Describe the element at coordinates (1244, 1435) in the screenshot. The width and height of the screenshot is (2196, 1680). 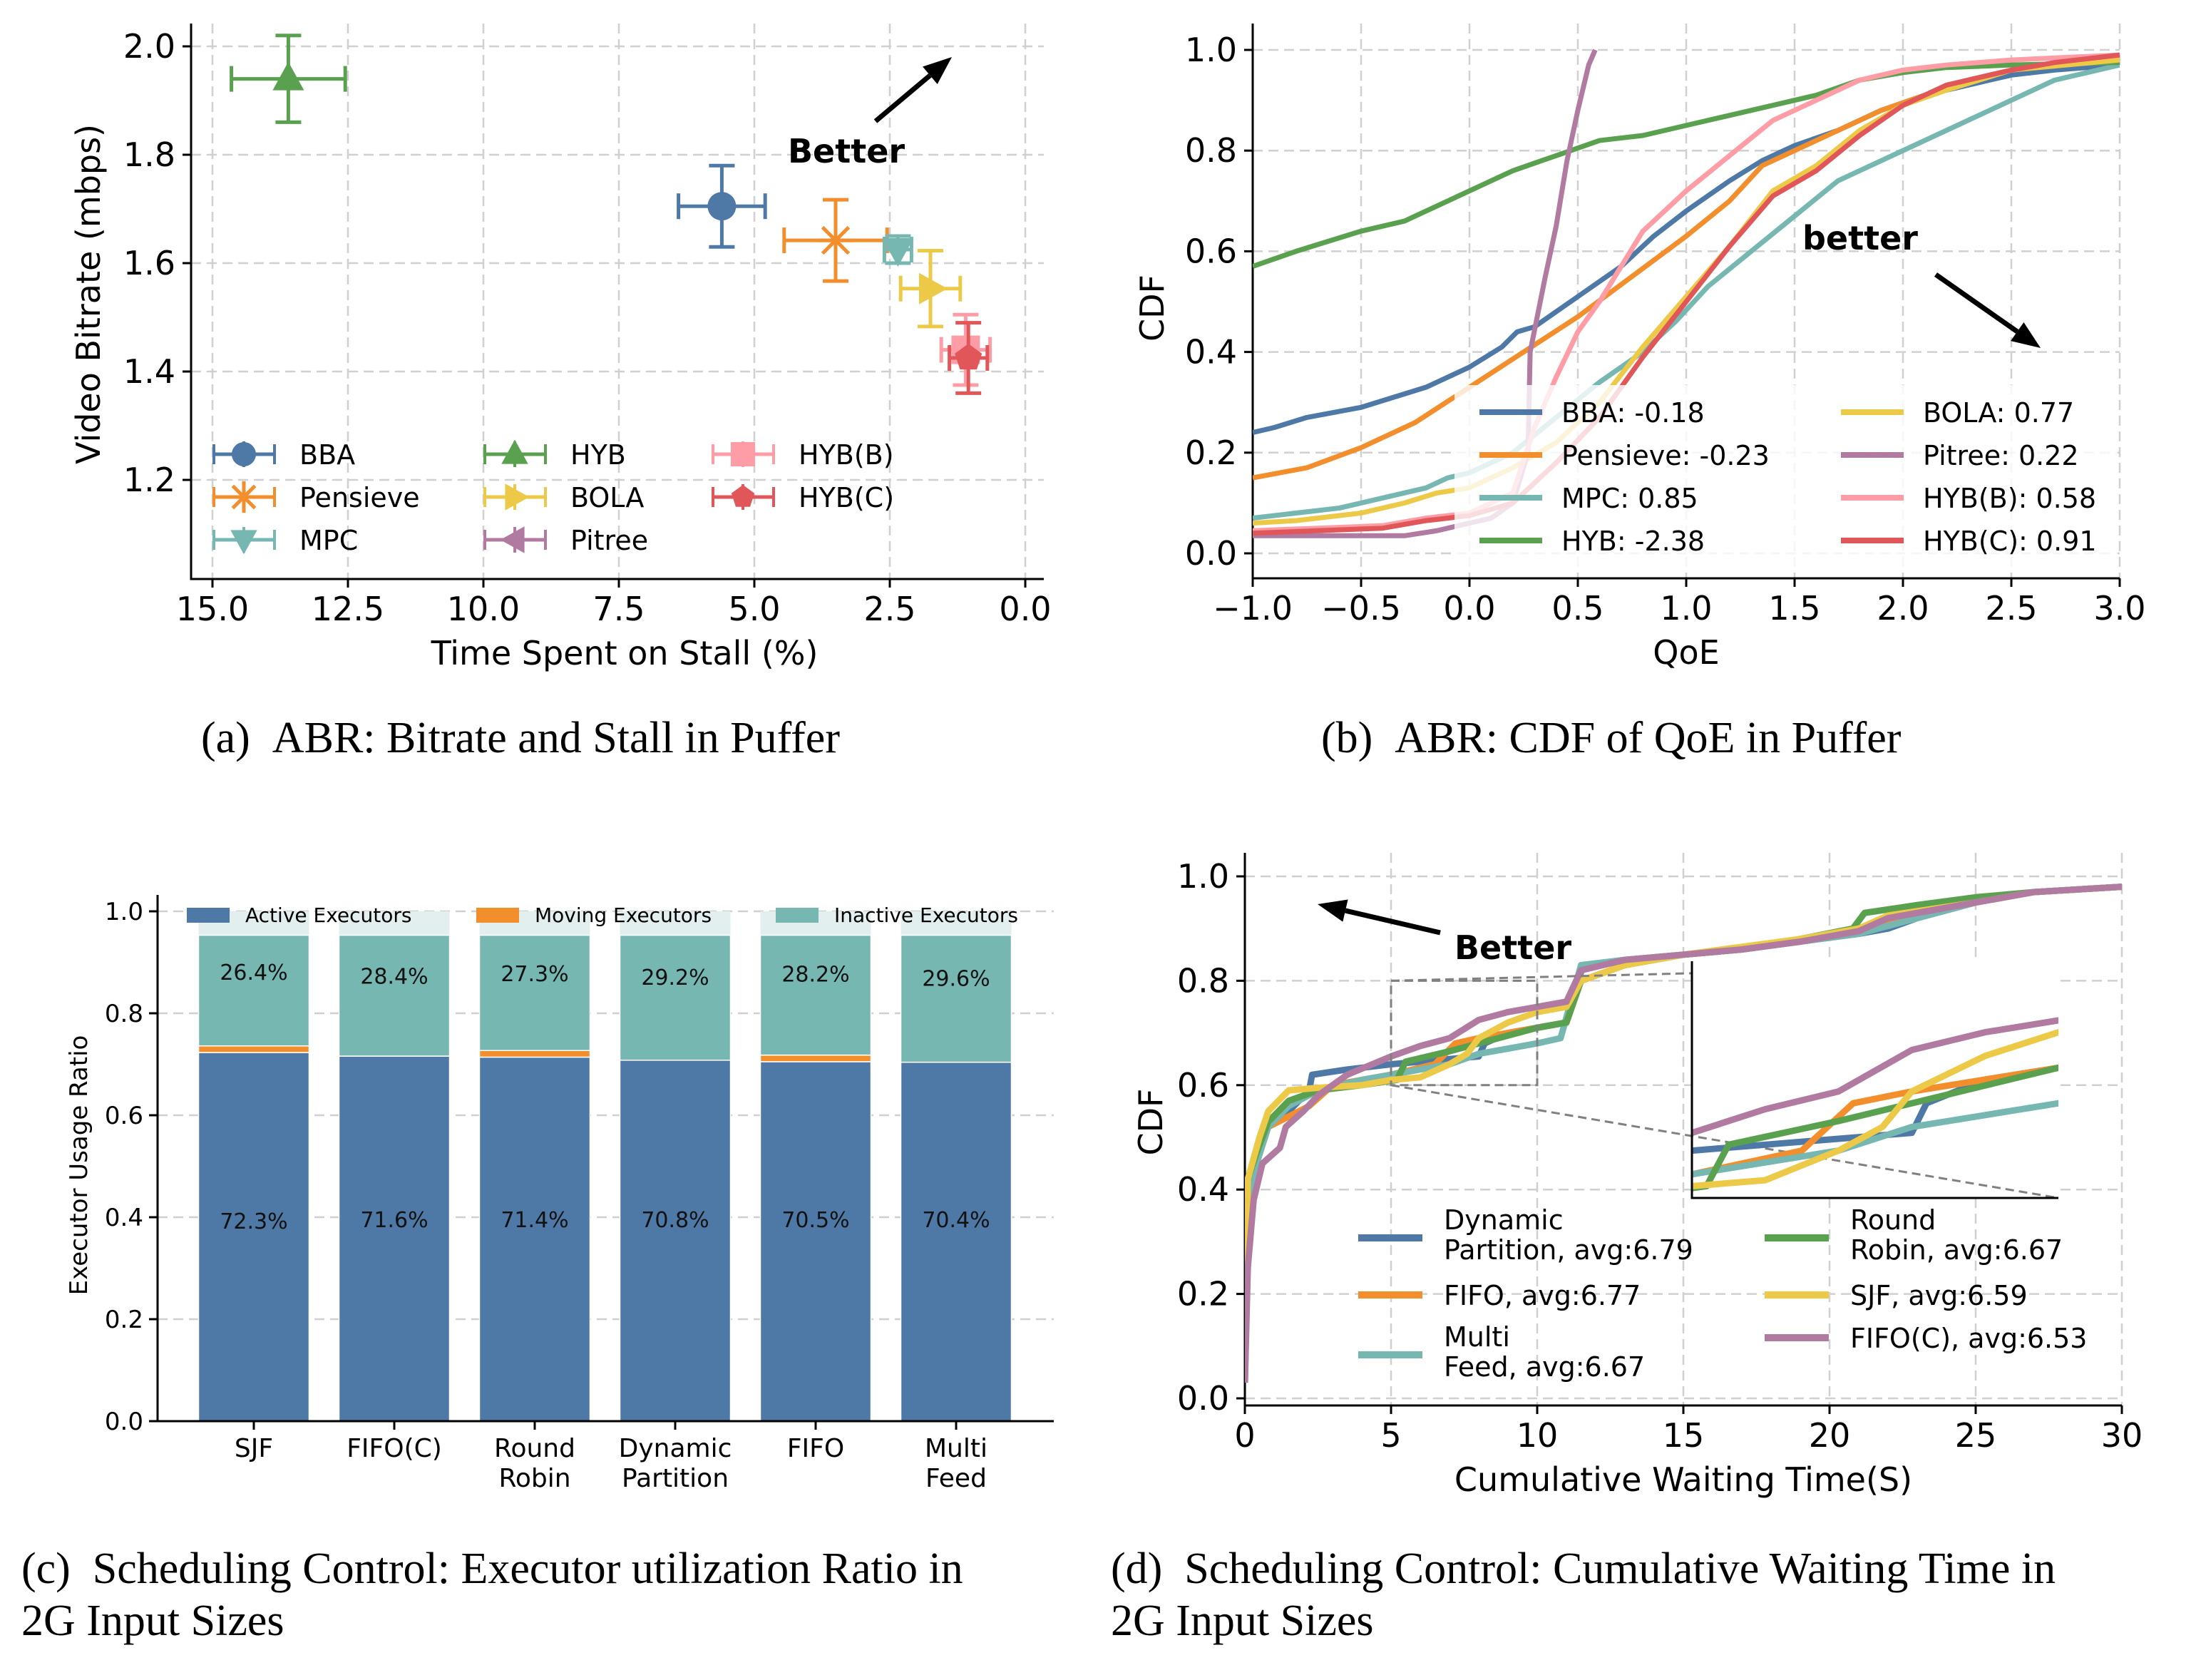
I see `tick-label-x: 0` at that location.